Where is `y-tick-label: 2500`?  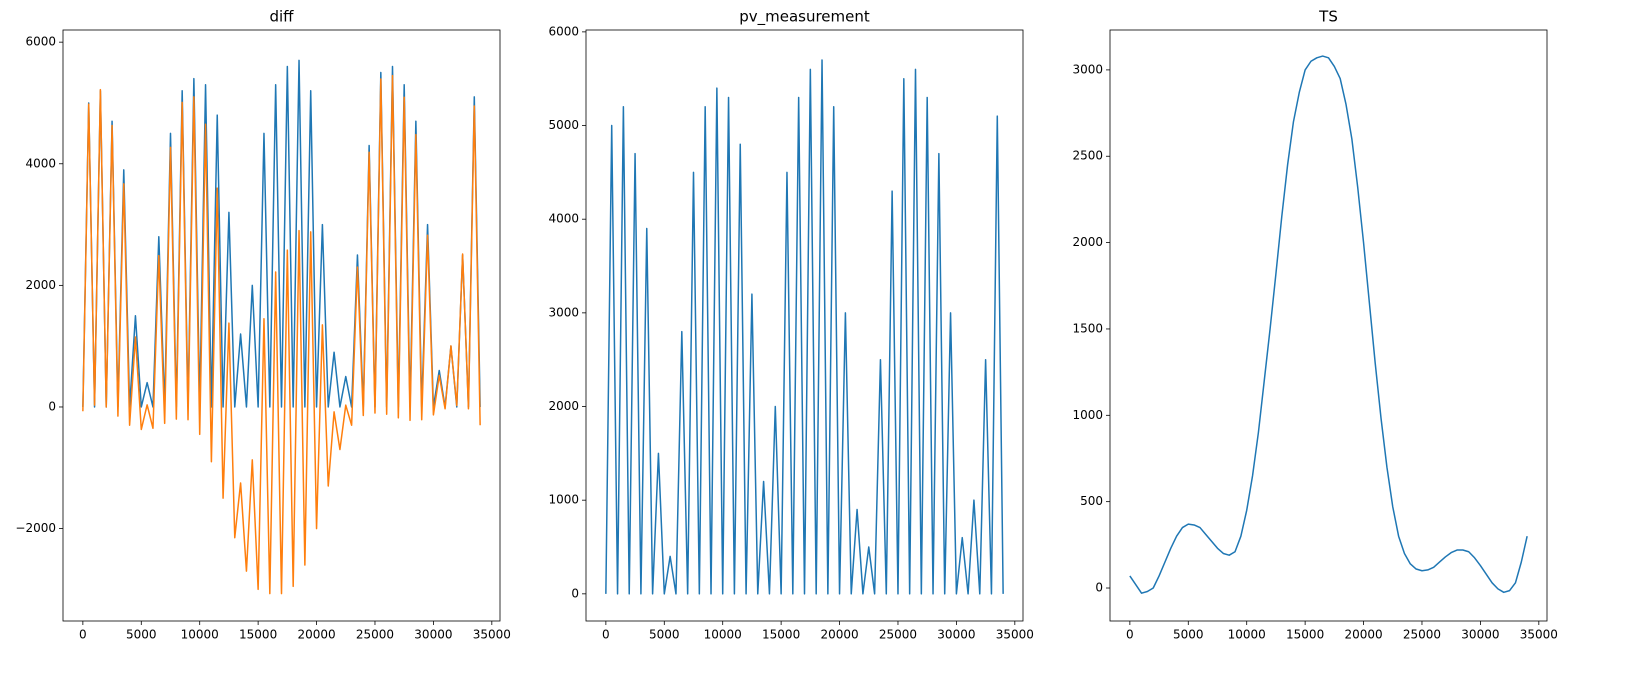
y-tick-label: 2500 is located at coordinates (1087, 156).